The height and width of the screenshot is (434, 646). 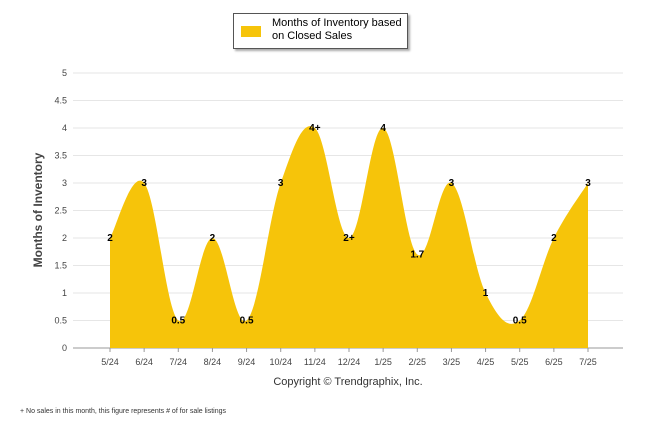 I want to click on data-label: 2+, so click(x=349, y=238).